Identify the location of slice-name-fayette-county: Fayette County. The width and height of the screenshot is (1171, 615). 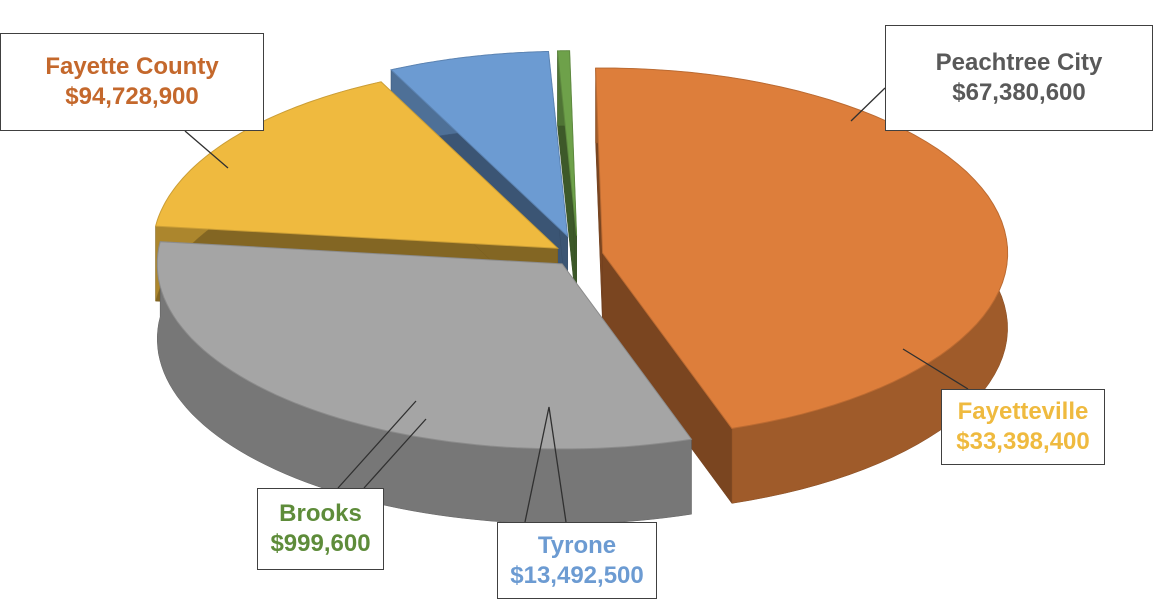
(132, 66).